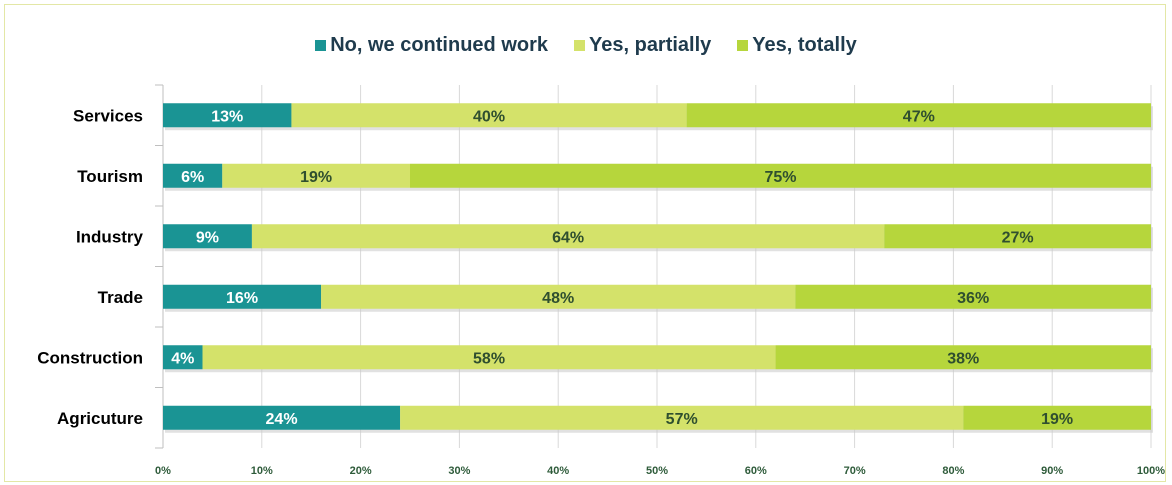 This screenshot has height=485, width=1172. I want to click on x-tick-label: 0%, so click(163, 471).